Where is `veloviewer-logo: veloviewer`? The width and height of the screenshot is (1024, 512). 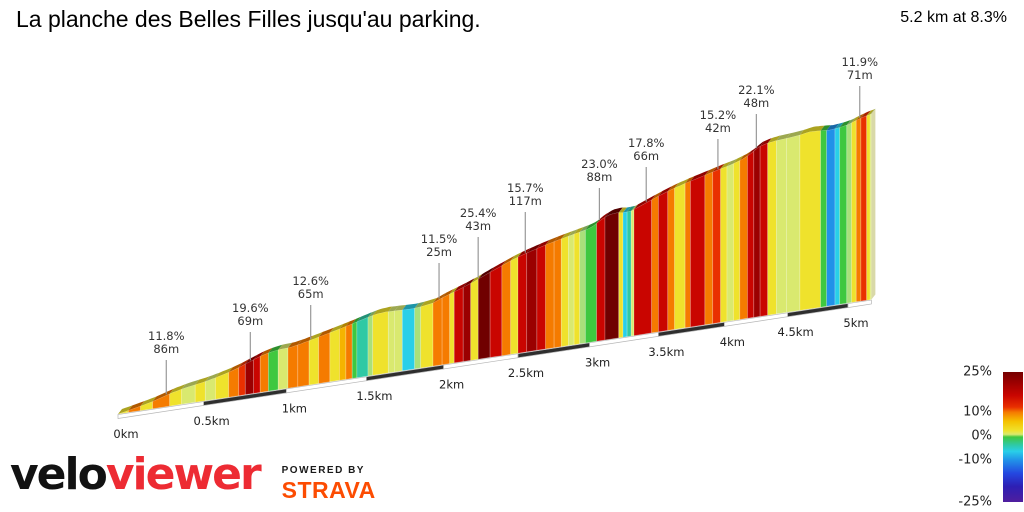 veloviewer-logo: veloviewer is located at coordinates (136, 475).